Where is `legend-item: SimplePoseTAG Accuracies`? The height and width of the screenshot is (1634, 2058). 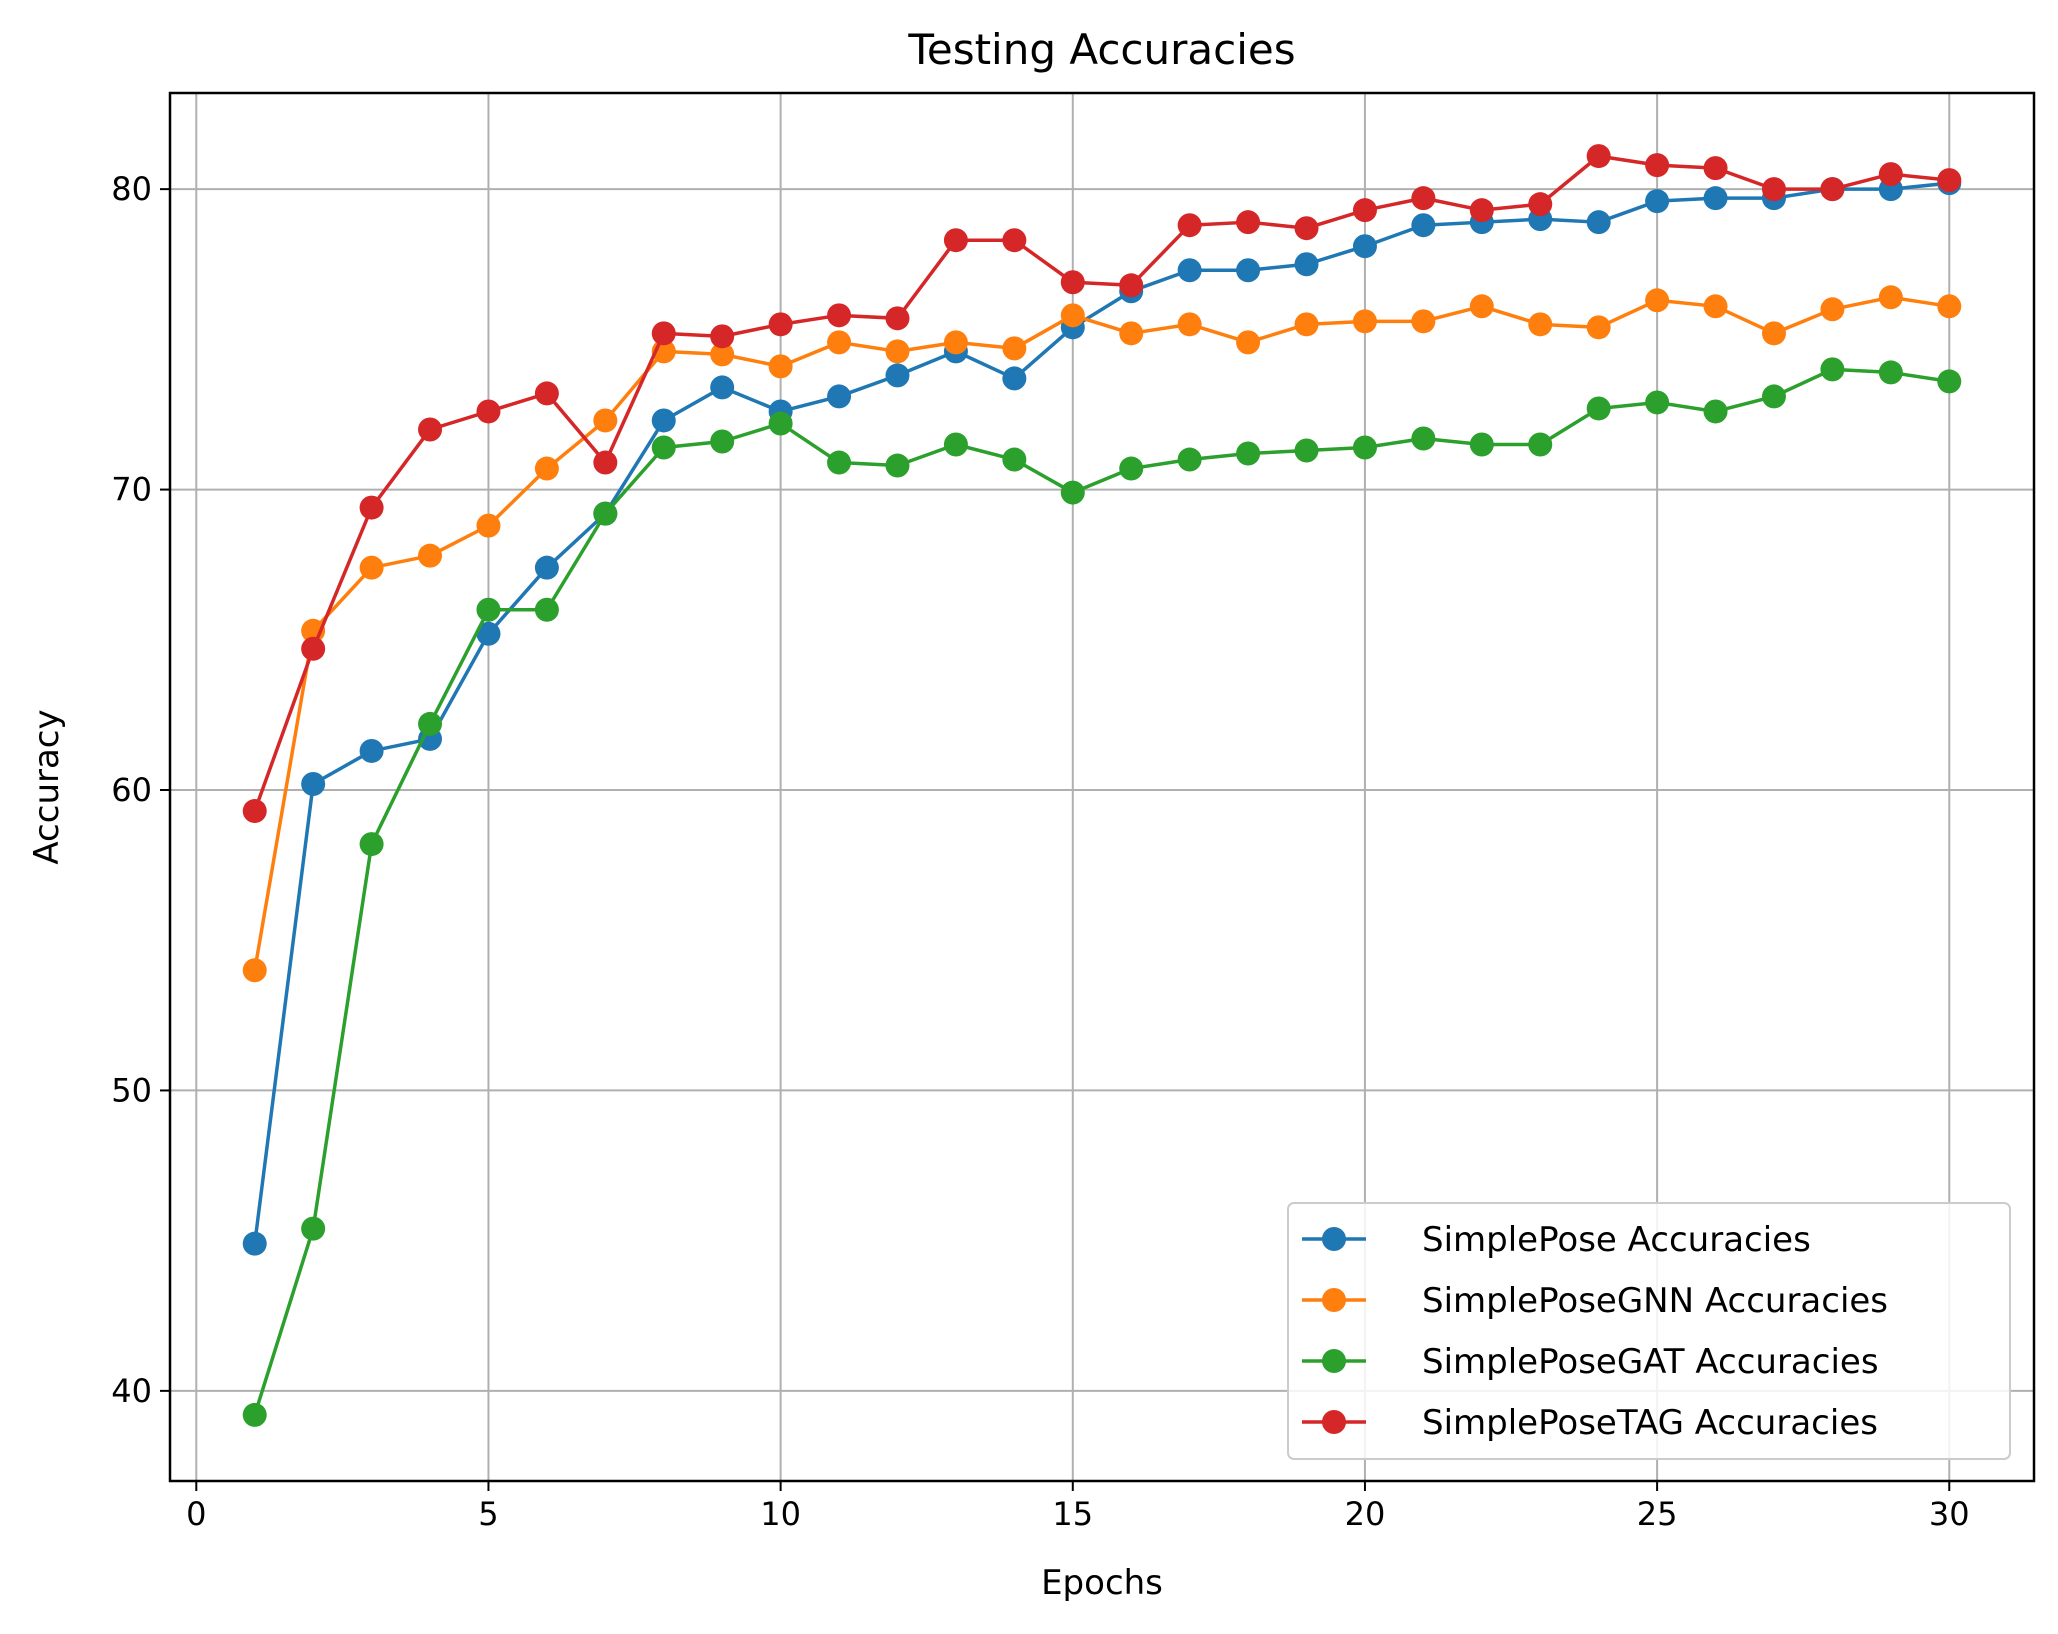 legend-item: SimplePoseTAG Accuracies is located at coordinates (1590, 1423).